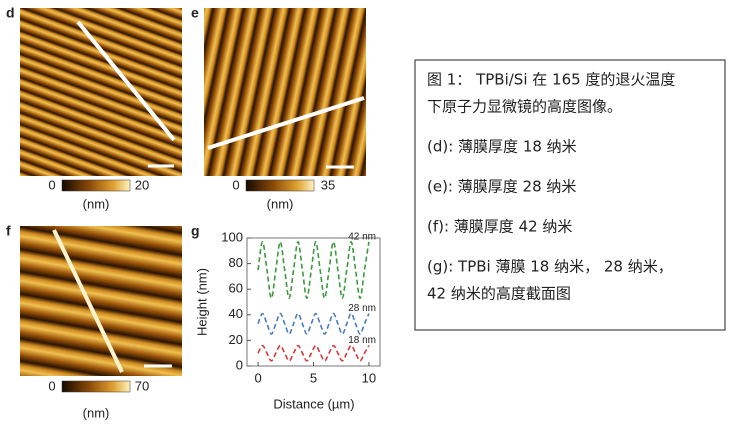  I want to click on panel-e: e 0 35 (nm), so click(278, 108).